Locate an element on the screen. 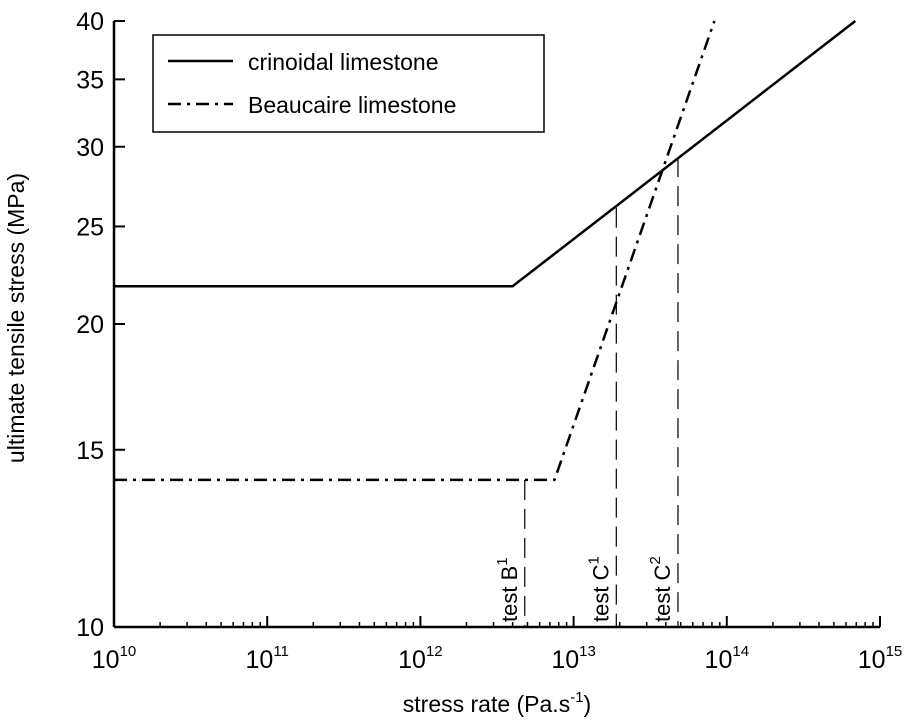 The width and height of the screenshot is (915, 725). x-tick-label: 1010 is located at coordinates (114, 658).